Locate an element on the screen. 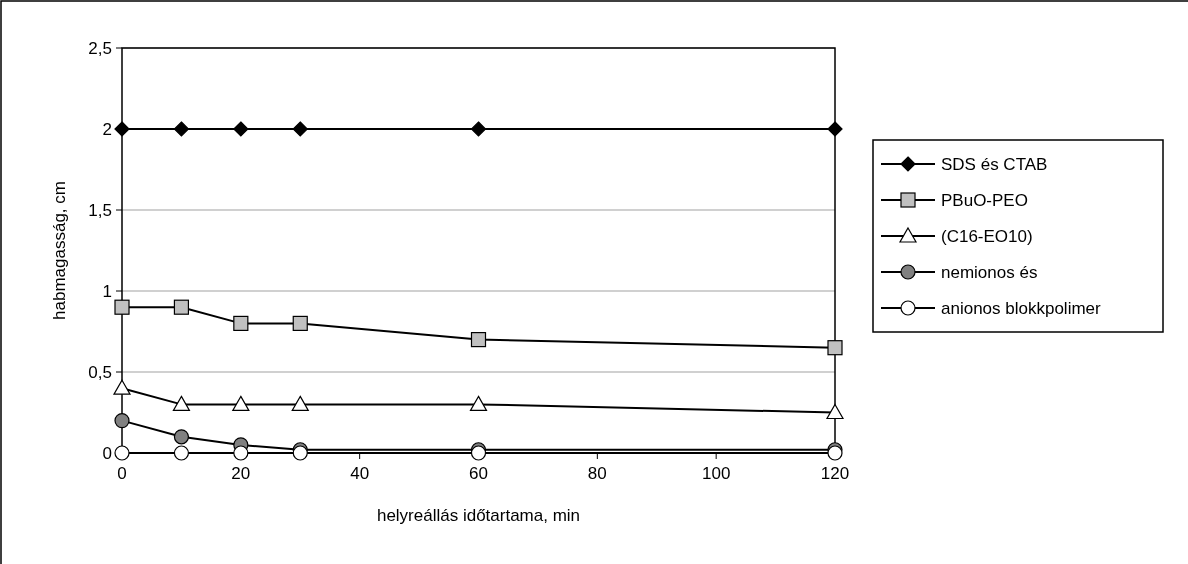 This screenshot has height=564, width=1188. legend-label: anionos blokkpolimer is located at coordinates (1021, 308).